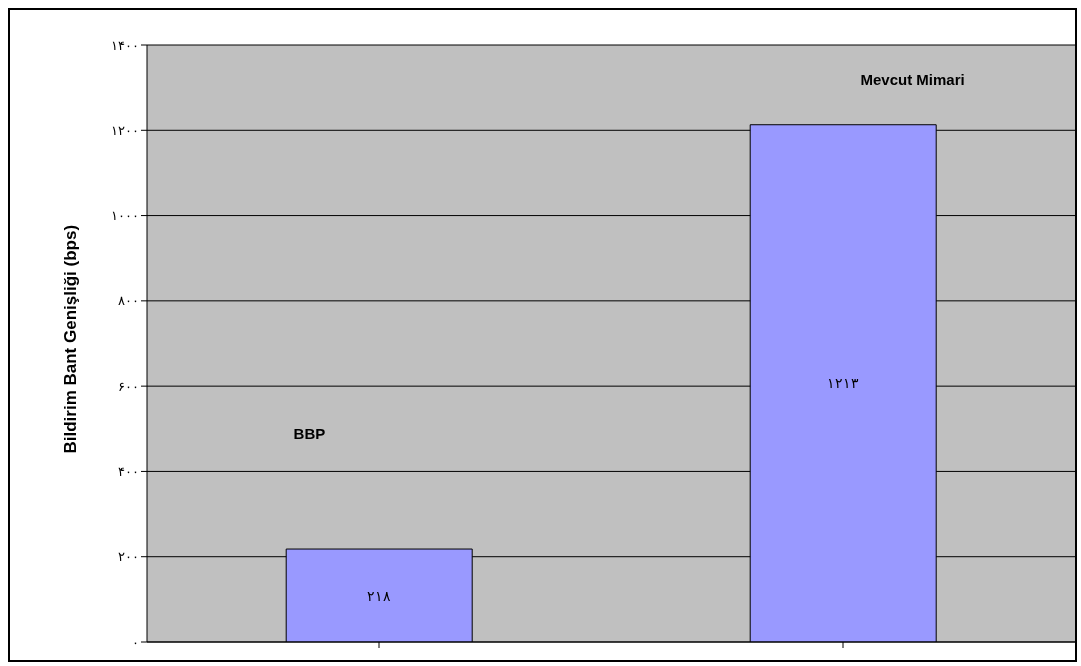  What do you see at coordinates (128, 472) in the screenshot?
I see `y-tick-label: ۴۰۰` at bounding box center [128, 472].